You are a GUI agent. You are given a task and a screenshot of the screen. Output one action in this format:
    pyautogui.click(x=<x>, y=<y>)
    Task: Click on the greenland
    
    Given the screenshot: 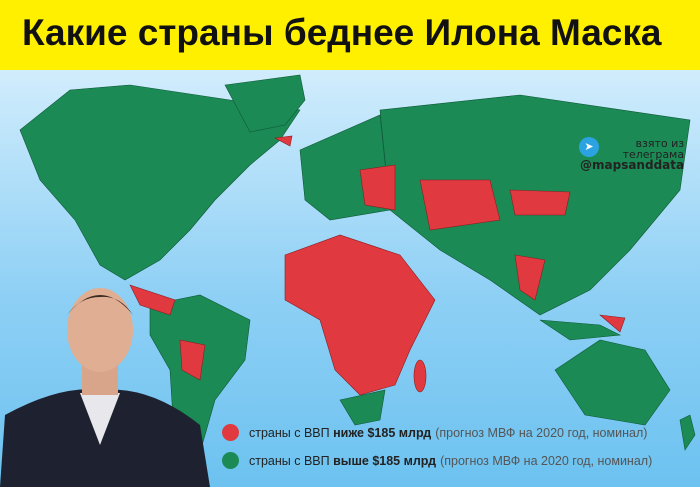 What is the action you would take?
    pyautogui.click(x=265, y=103)
    